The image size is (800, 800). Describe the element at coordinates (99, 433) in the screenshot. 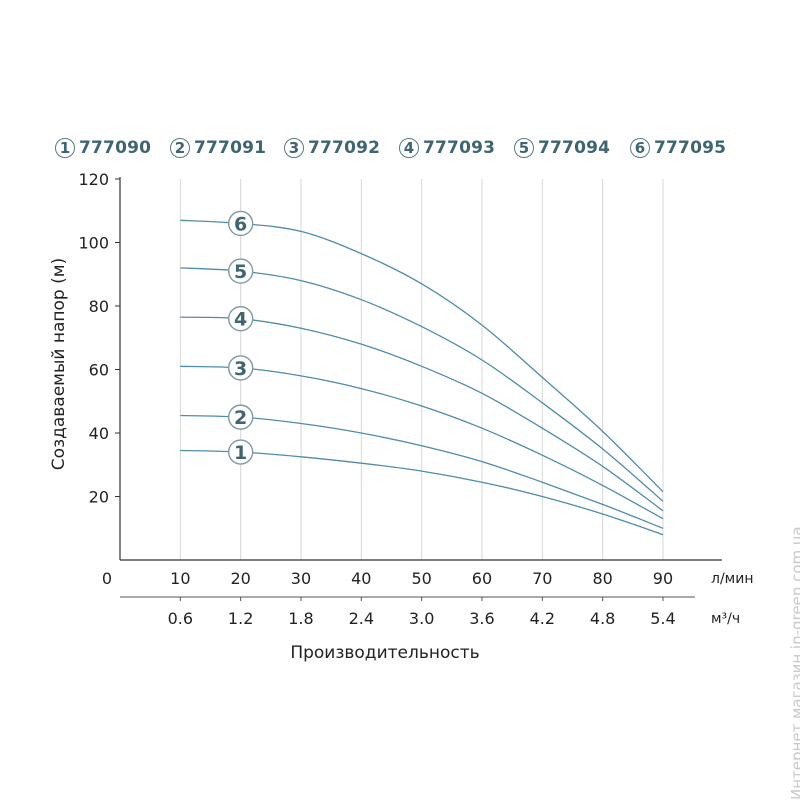

I see `y-tick-label: 40` at that location.